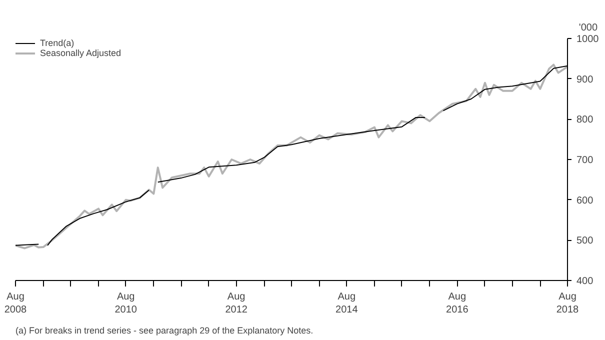  I want to click on y-tick-label: 500, so click(585, 241).